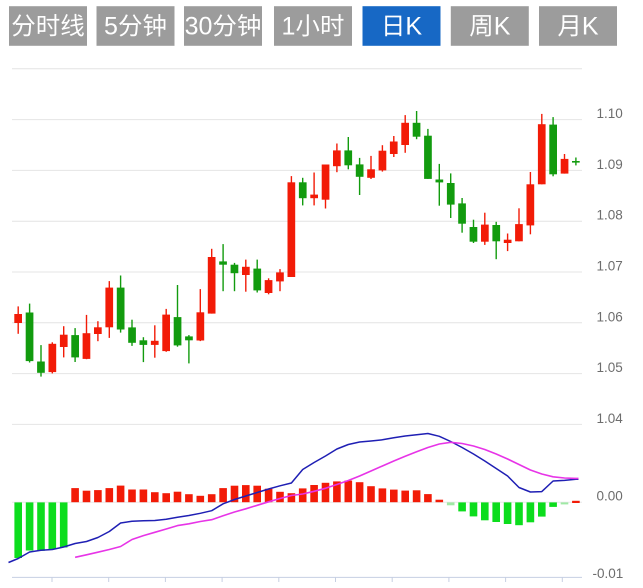 This screenshot has width=643, height=588. I want to click on svg-text: 1.10, so click(610, 113).